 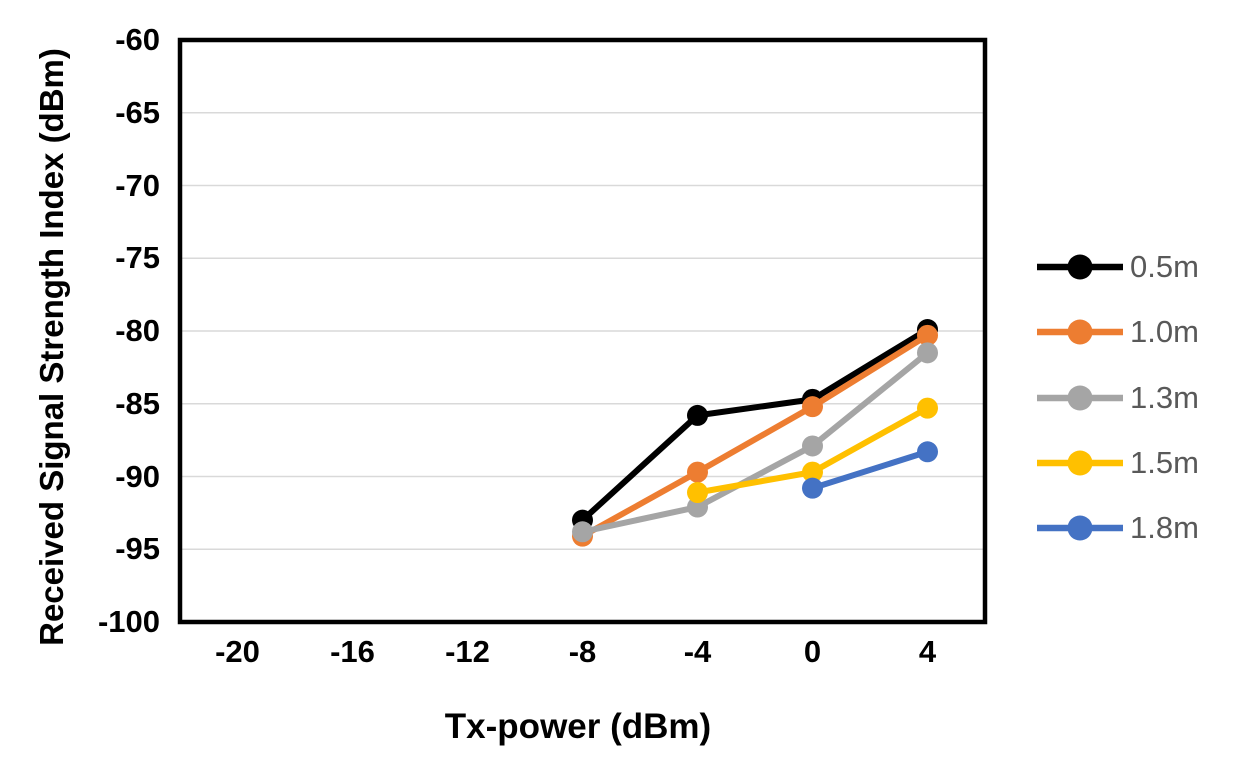 I want to click on x-tick-label: -20, so click(x=237, y=651).